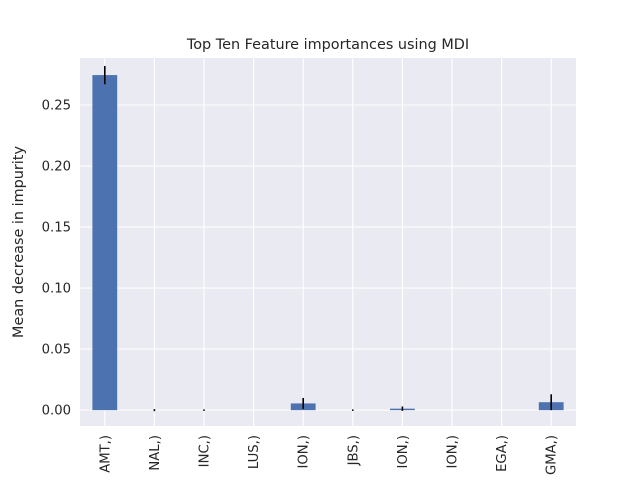 This screenshot has height=480, width=640. Describe the element at coordinates (105, 454) in the screenshot. I see `x-tick-label: AMT,)` at that location.